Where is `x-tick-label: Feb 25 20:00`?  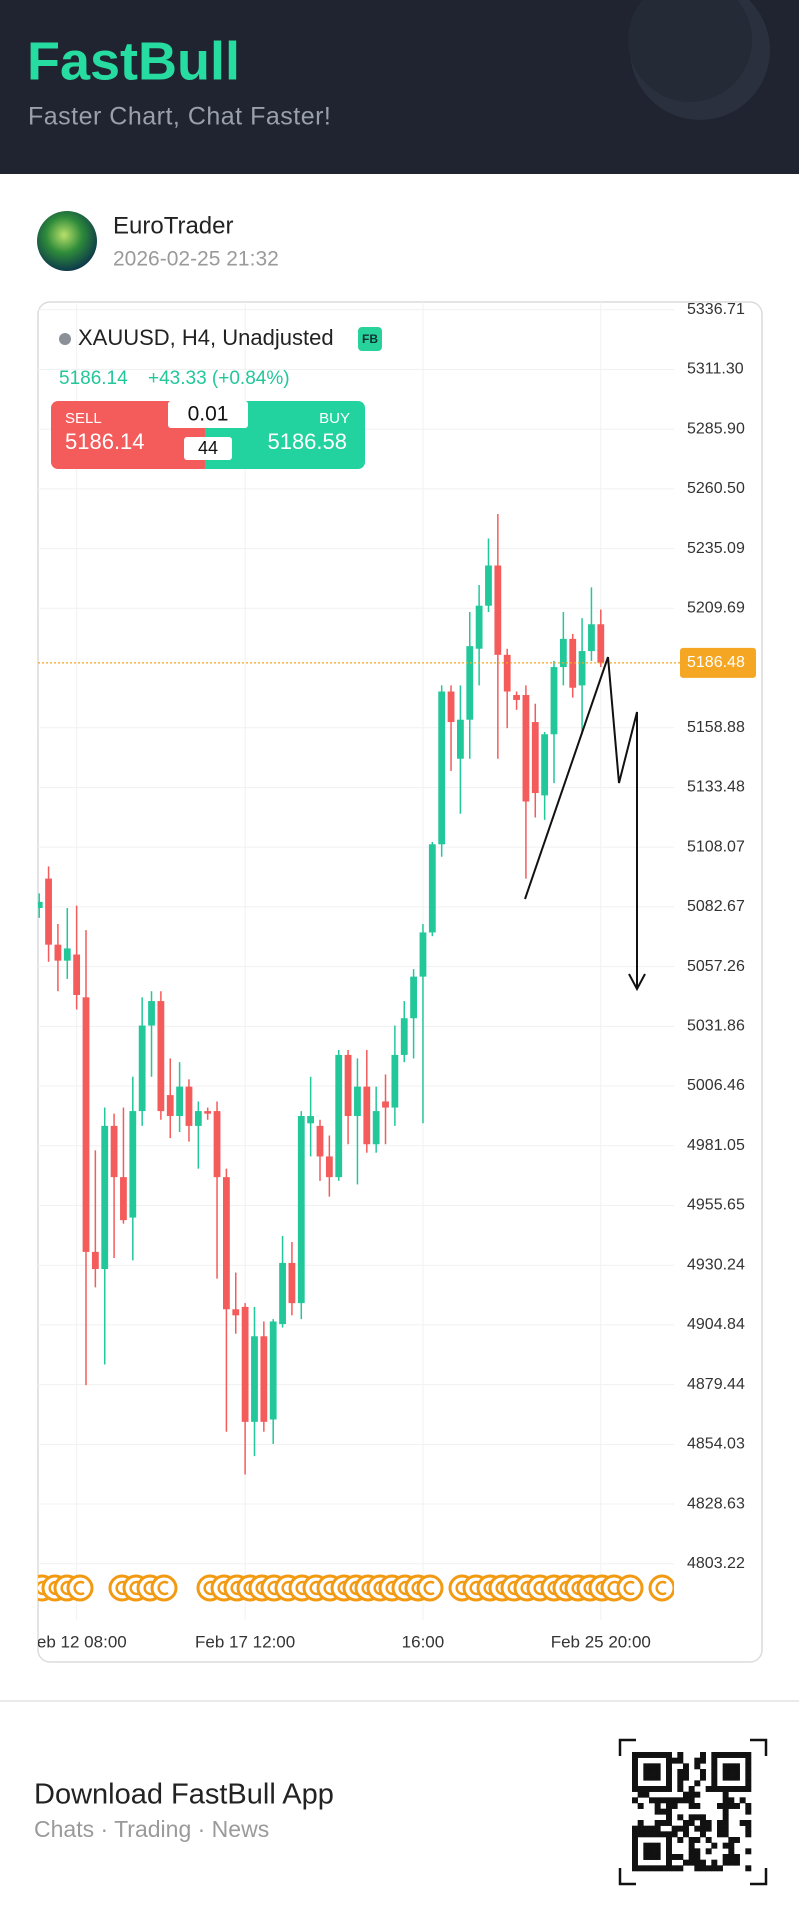 x-tick-label: Feb 25 20:00 is located at coordinates (601, 1641).